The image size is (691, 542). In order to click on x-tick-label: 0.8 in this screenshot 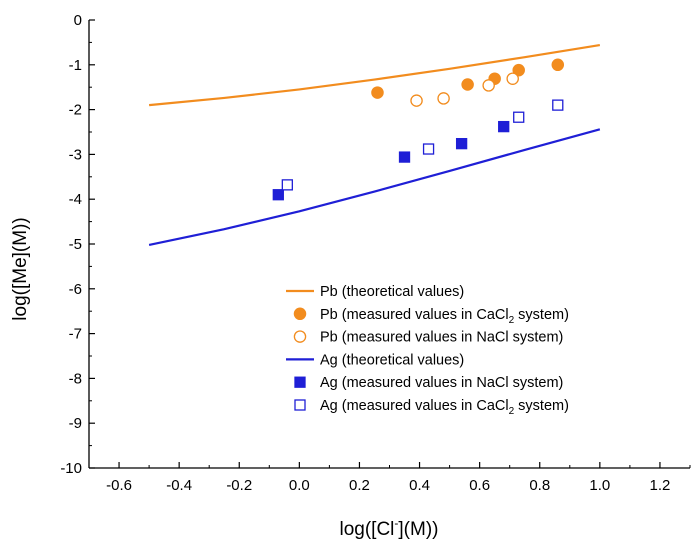, I will do `click(539, 485)`.